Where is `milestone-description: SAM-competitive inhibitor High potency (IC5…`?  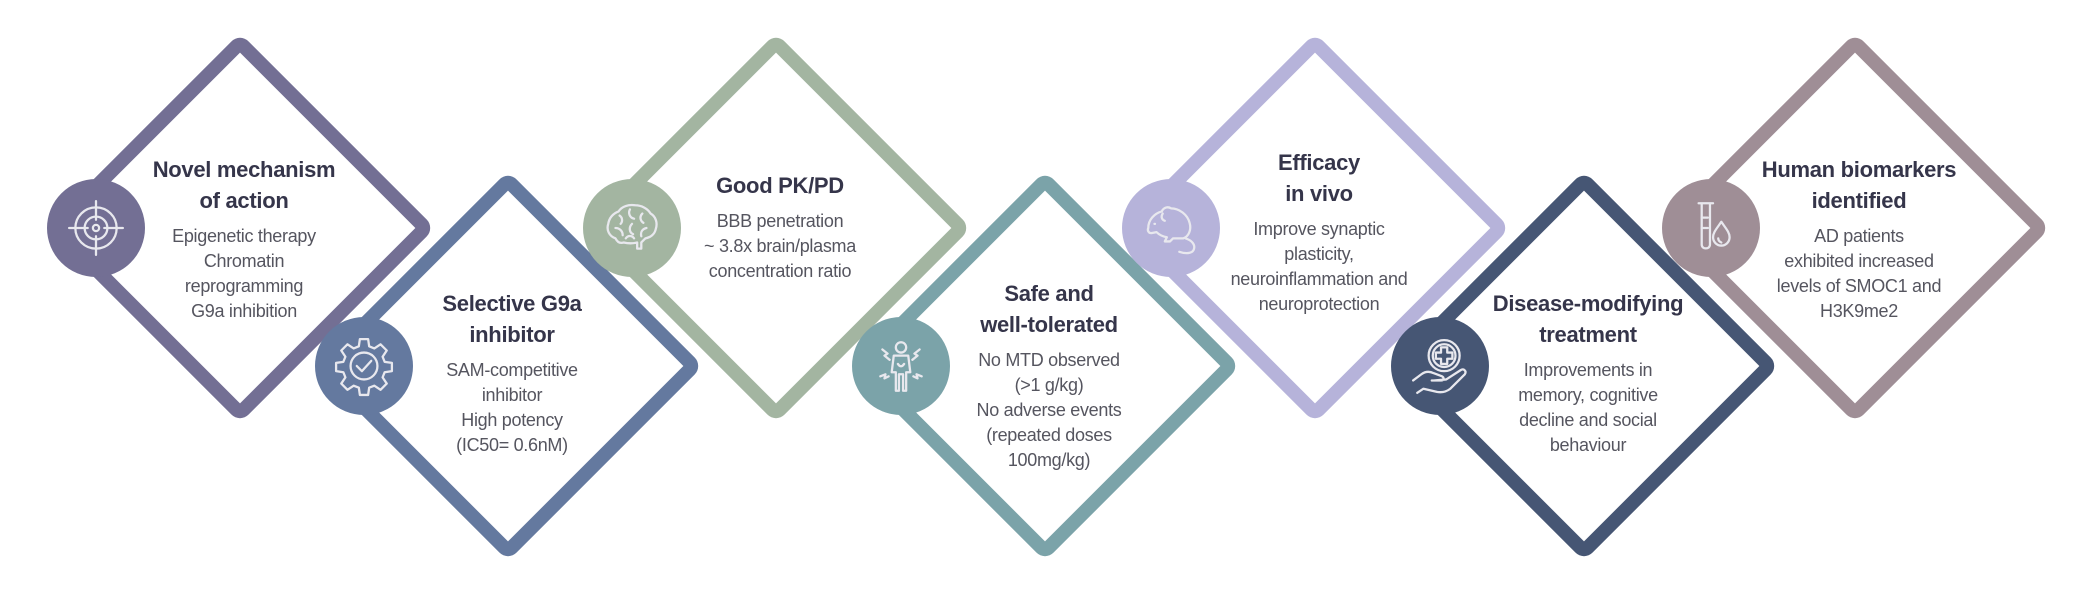
milestone-description: SAM-competitive inhibitor High potency (IC5… is located at coordinates (512, 408).